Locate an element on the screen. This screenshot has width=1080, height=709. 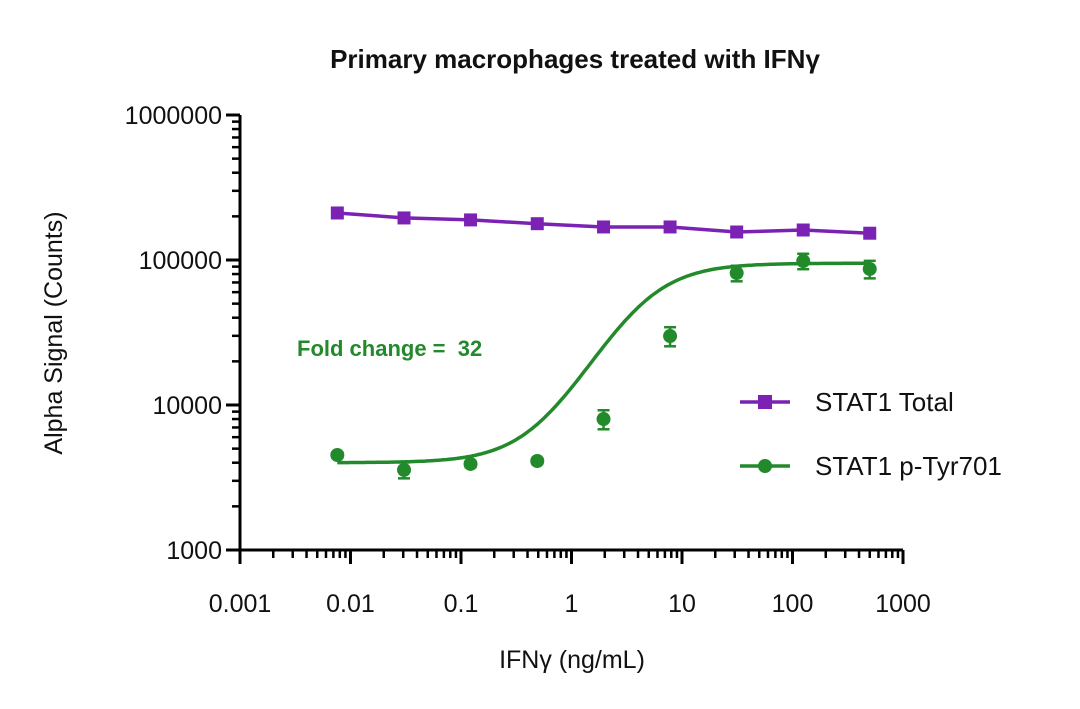
x-tick-label: 1000 is located at coordinates (903, 604).